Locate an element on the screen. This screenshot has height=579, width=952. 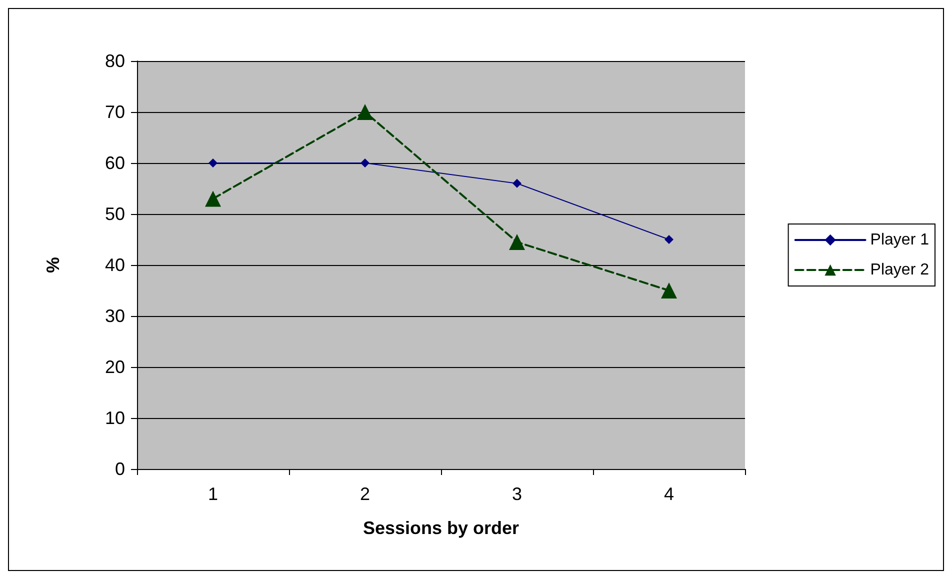
x-tick-label: 4 is located at coordinates (669, 494).